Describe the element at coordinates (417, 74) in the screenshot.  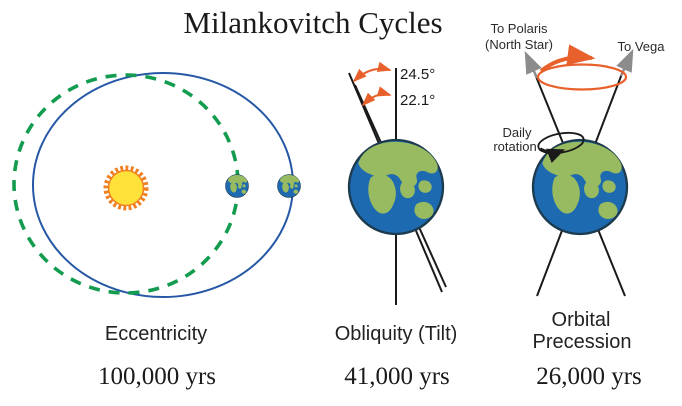
I see `angle-max-label: 24.5°` at that location.